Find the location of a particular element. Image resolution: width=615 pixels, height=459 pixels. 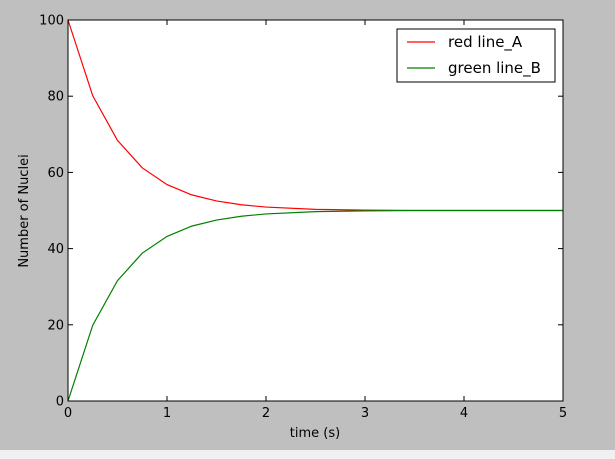

y-tick-label: 100 is located at coordinates (51, 21).